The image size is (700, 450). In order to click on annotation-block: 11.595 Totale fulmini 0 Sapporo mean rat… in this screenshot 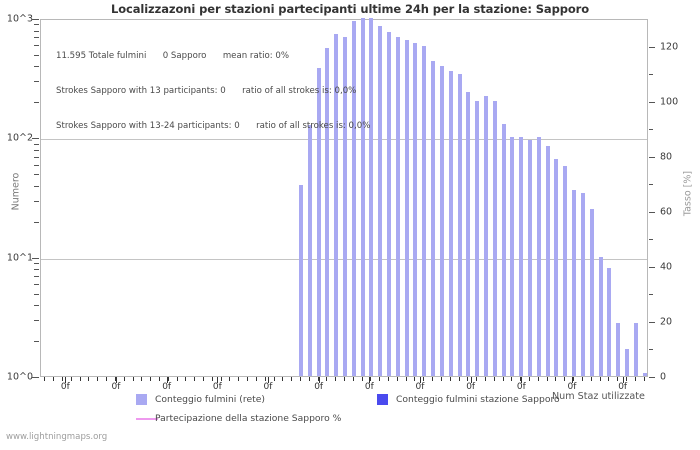, I will do `click(213, 92)`.